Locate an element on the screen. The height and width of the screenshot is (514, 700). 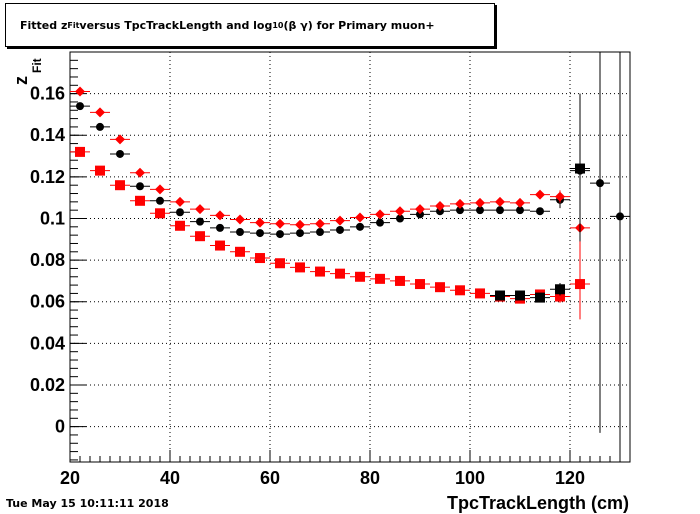
x-tick-label: 100 is located at coordinates (470, 478).